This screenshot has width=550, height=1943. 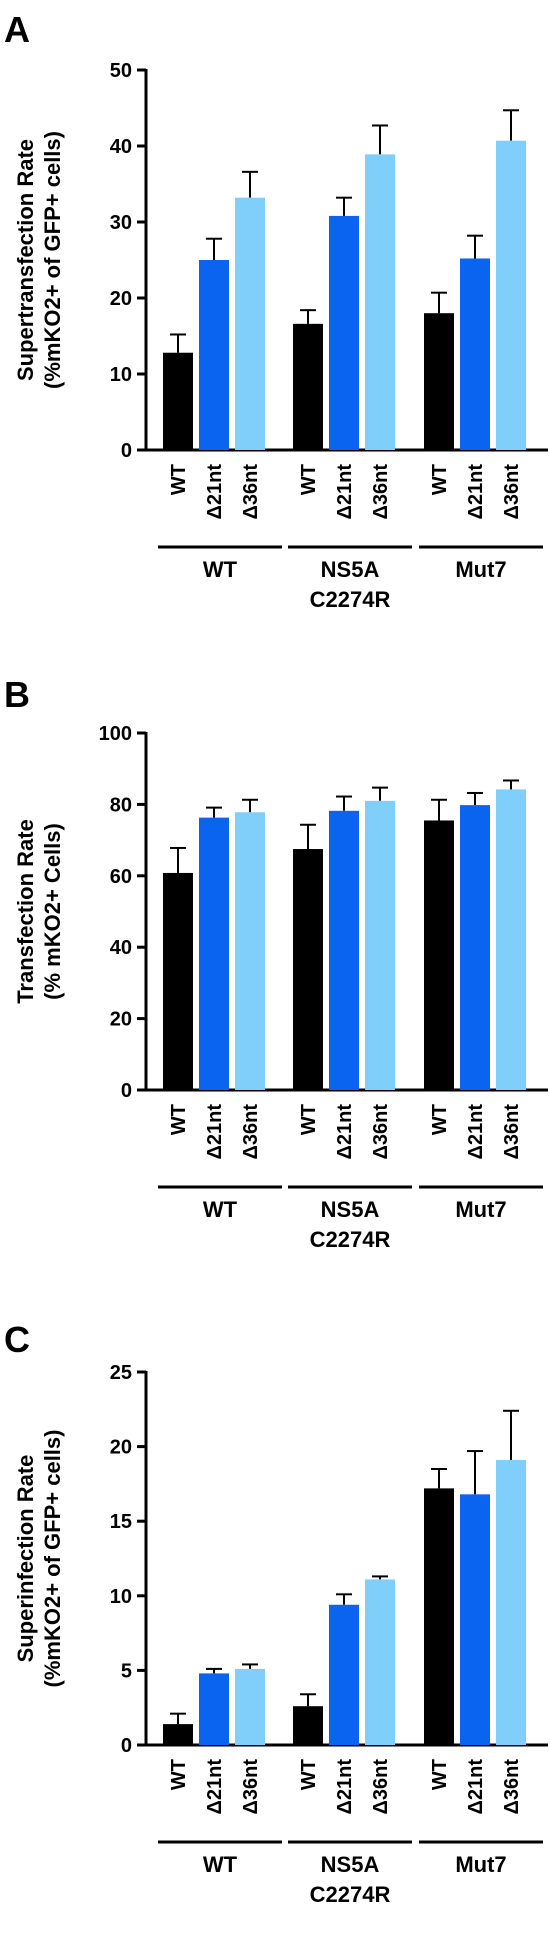 What do you see at coordinates (121, 1522) in the screenshot?
I see `y-tick-label: 15` at bounding box center [121, 1522].